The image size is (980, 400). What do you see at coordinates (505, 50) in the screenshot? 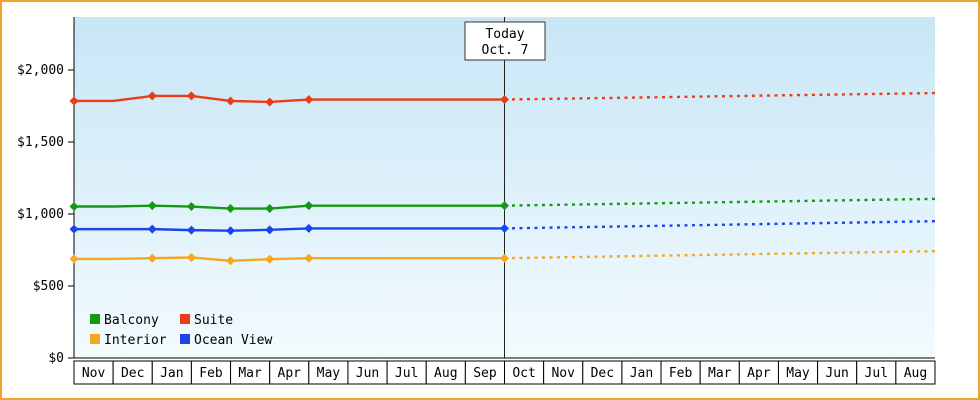
I see `today-label-line2: Oct. 7` at bounding box center [505, 50].